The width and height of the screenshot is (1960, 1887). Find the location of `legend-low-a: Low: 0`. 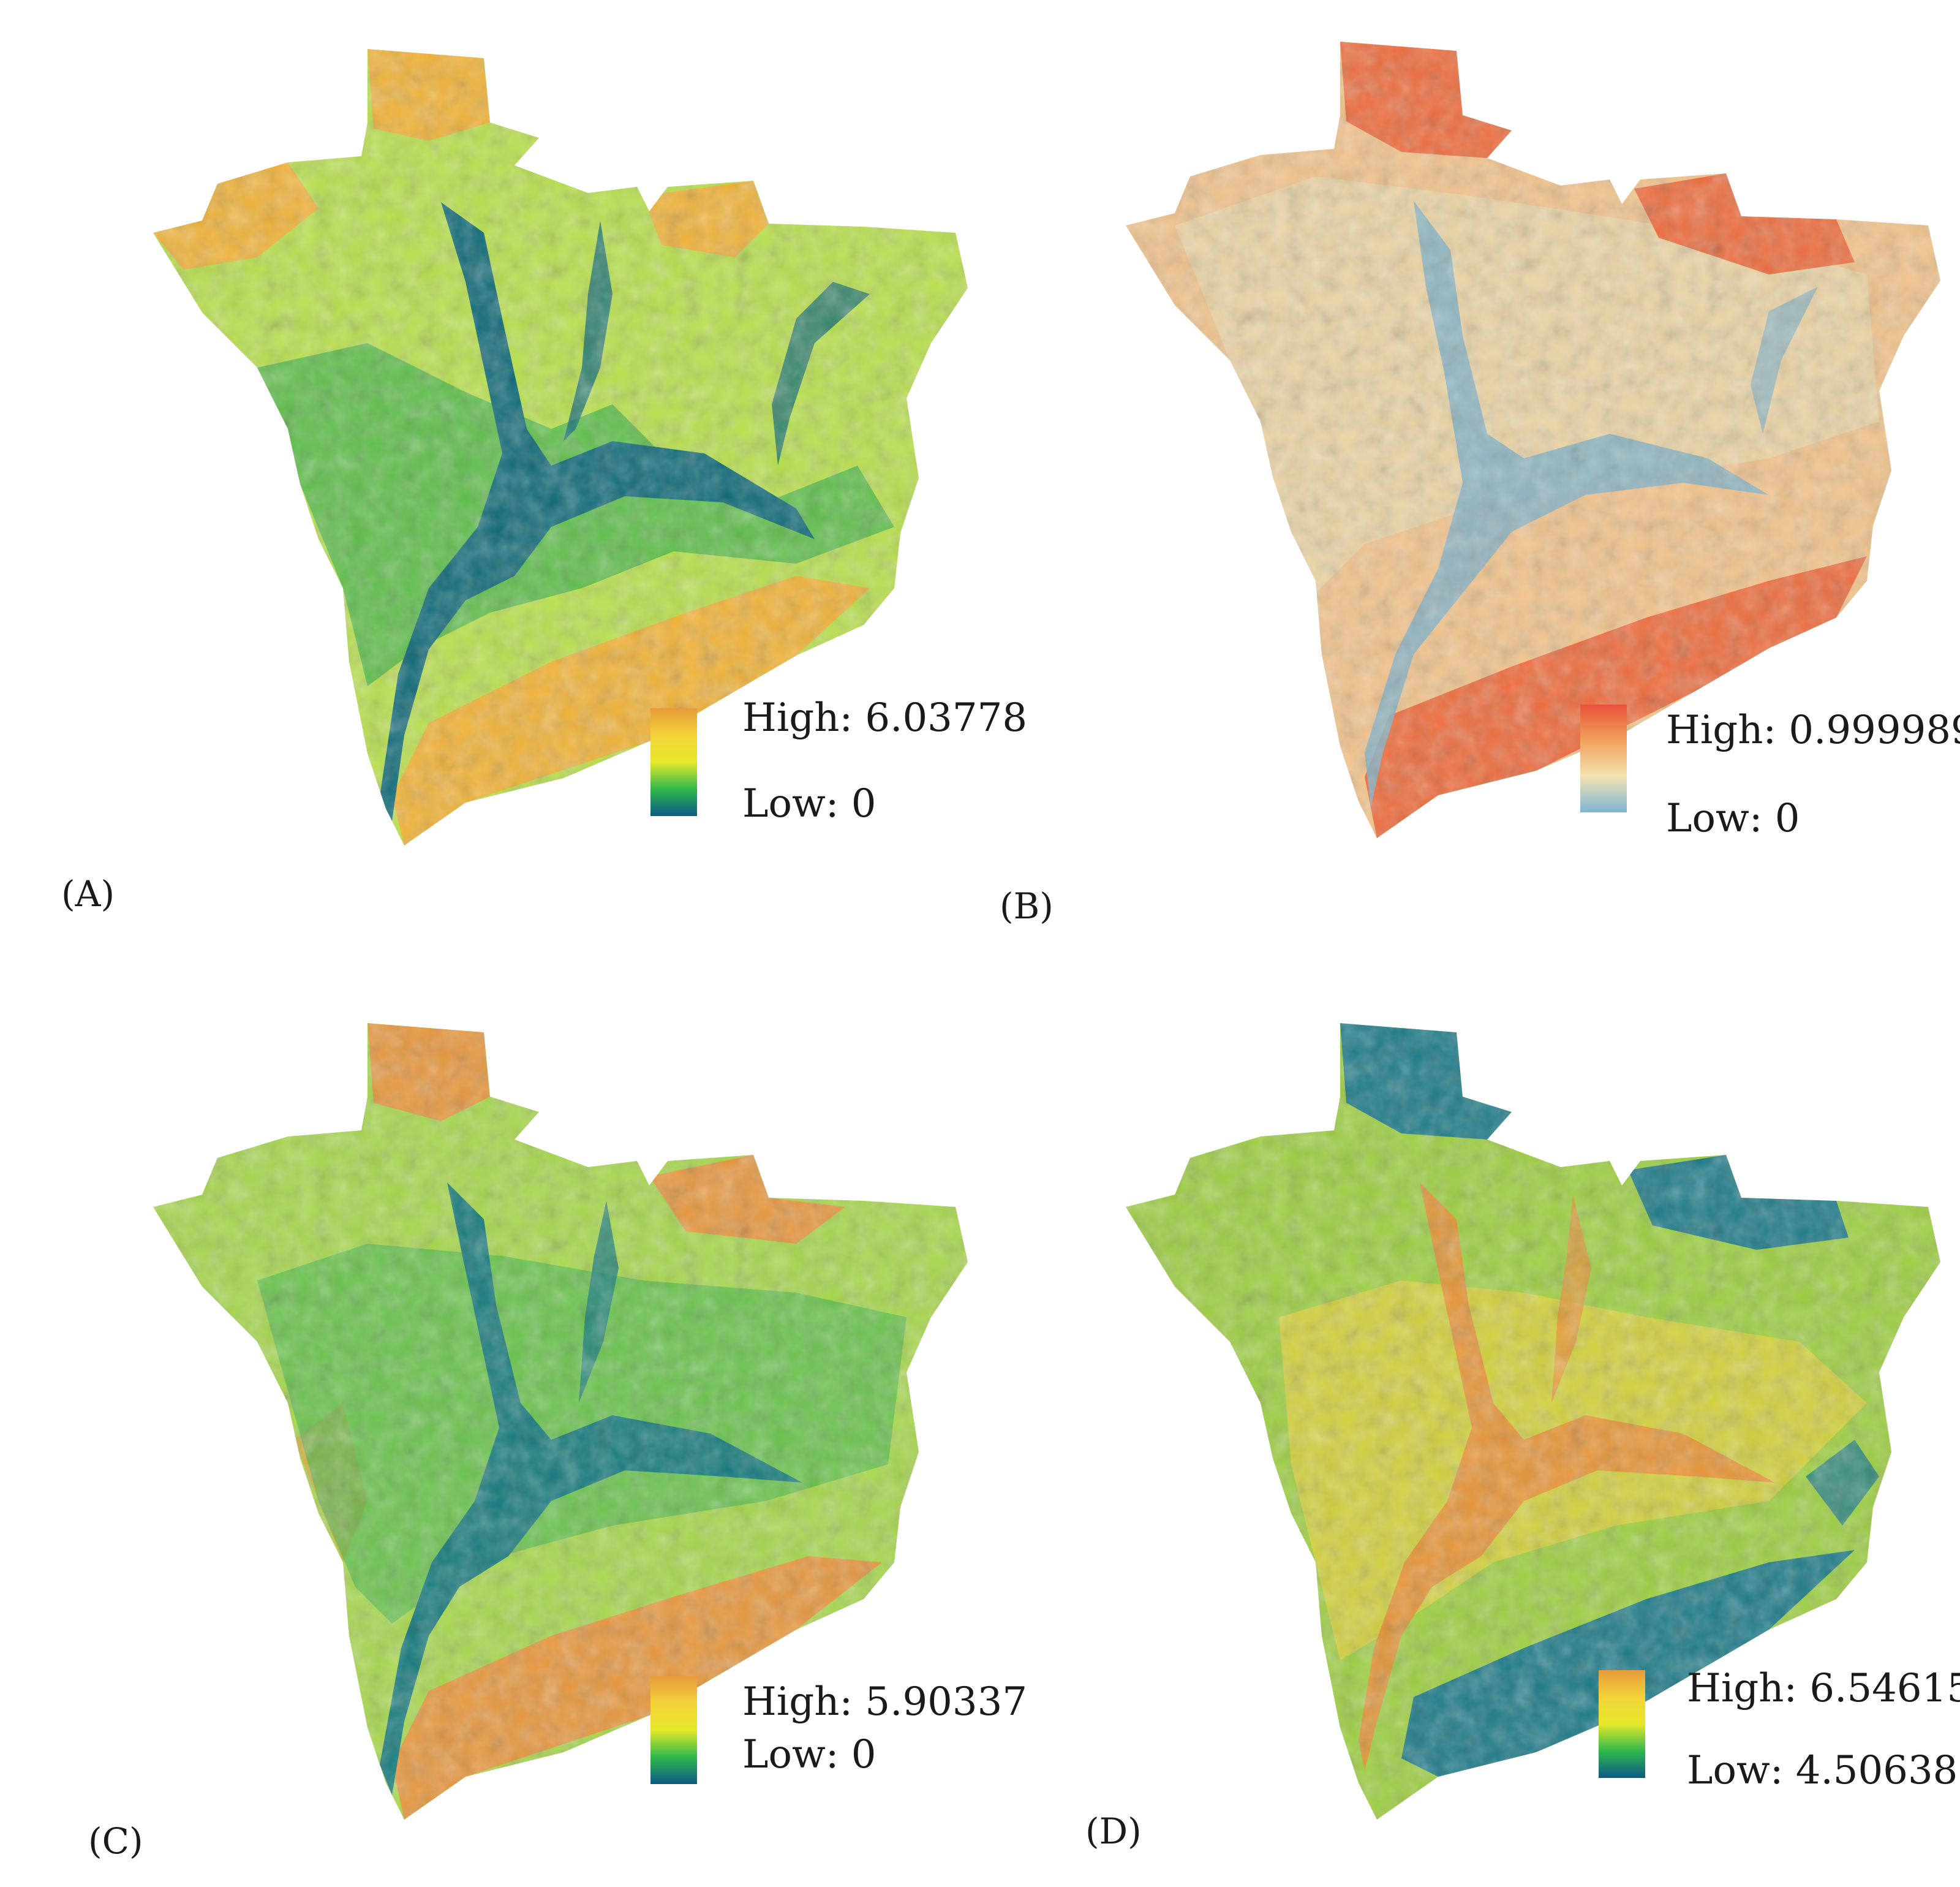

legend-low-a: Low: 0 is located at coordinates (809, 803).